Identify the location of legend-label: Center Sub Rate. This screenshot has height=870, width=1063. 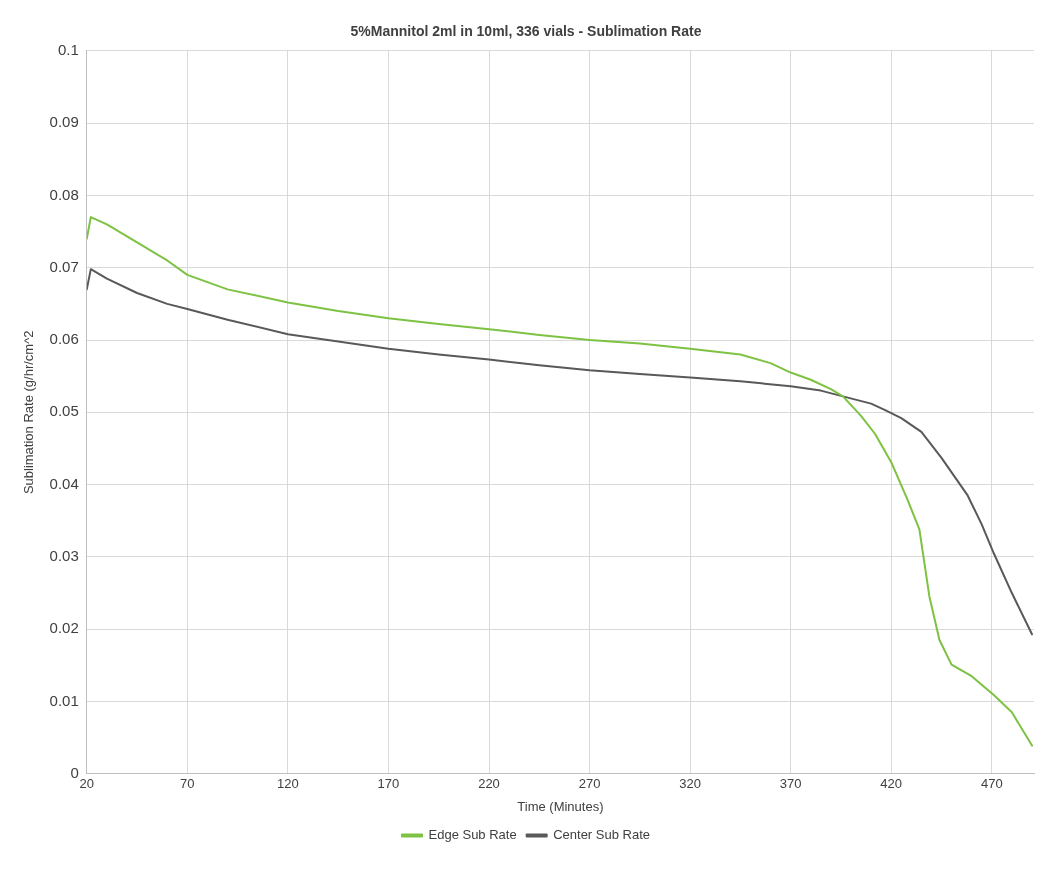
(602, 835).